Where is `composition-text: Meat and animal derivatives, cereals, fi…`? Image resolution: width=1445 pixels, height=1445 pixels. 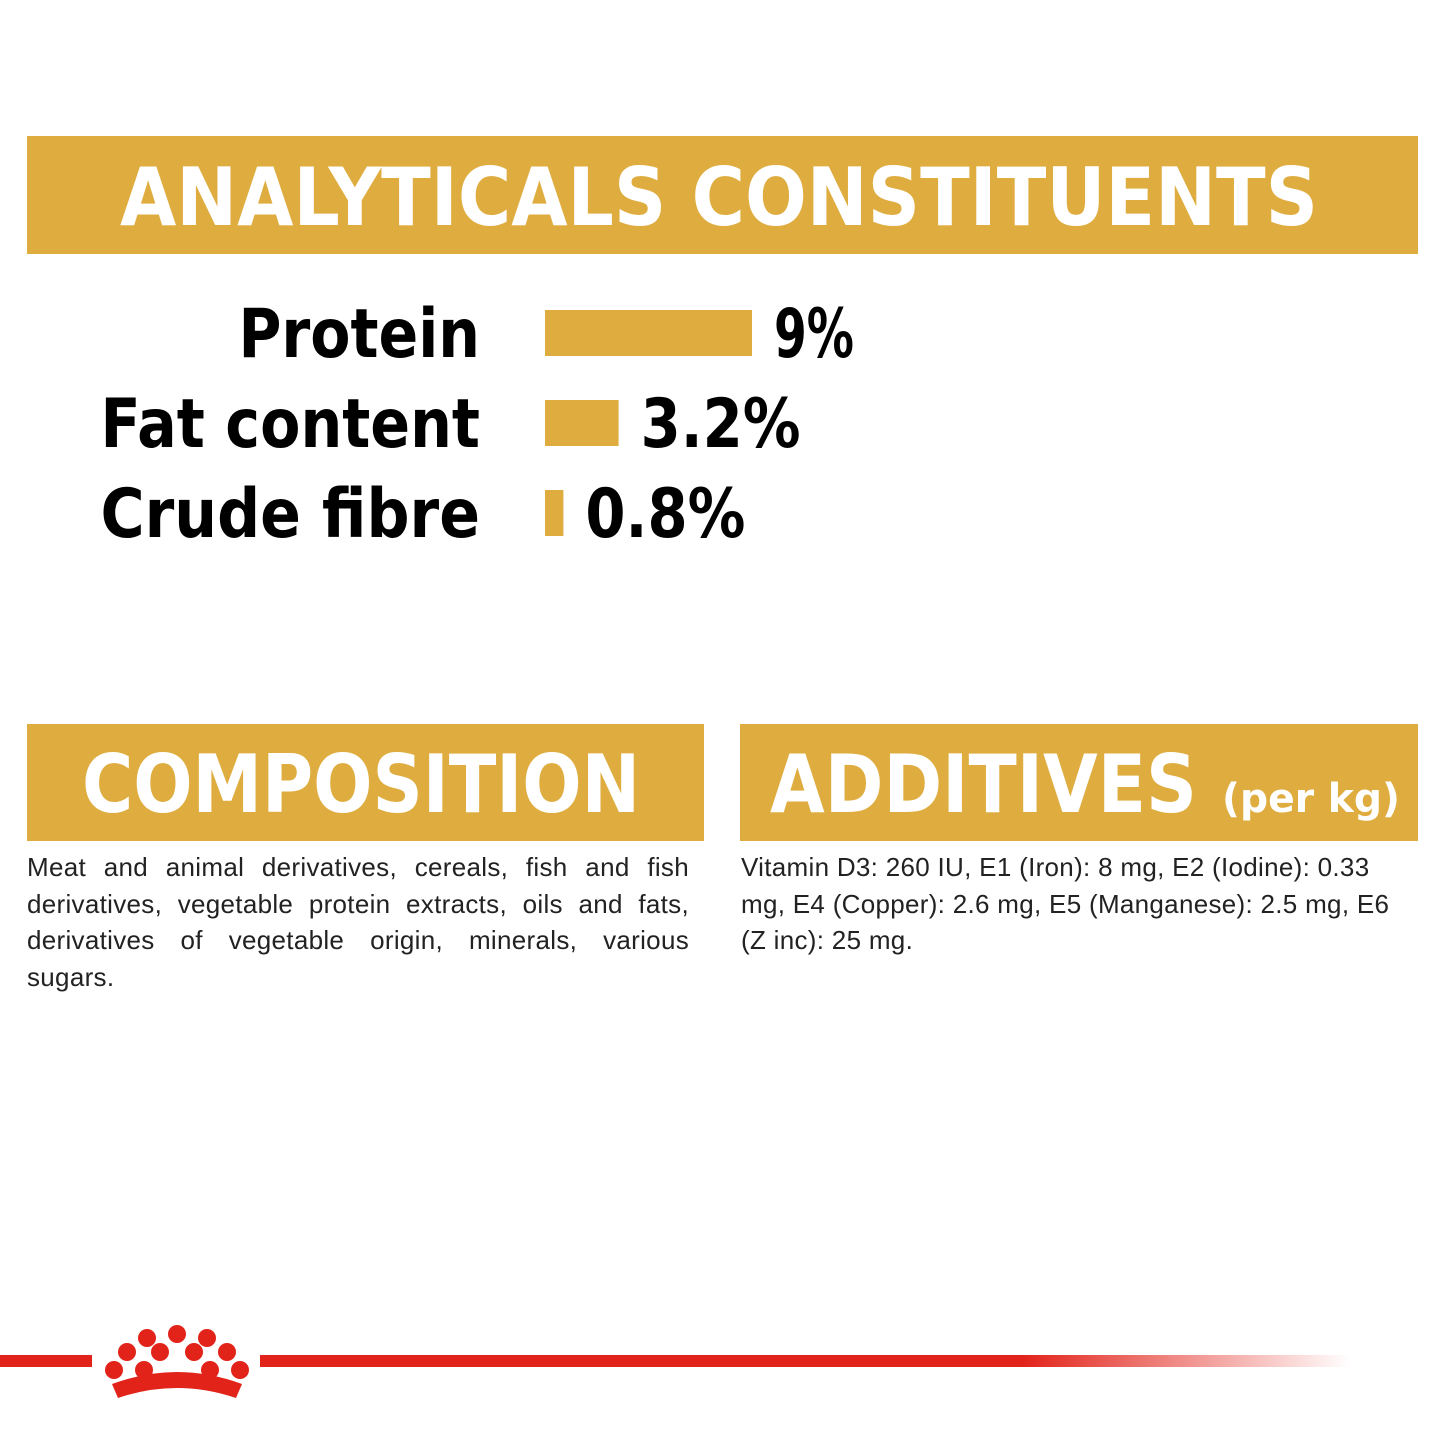
composition-text: Meat and animal derivatives, cereals, fi… is located at coordinates (358, 922).